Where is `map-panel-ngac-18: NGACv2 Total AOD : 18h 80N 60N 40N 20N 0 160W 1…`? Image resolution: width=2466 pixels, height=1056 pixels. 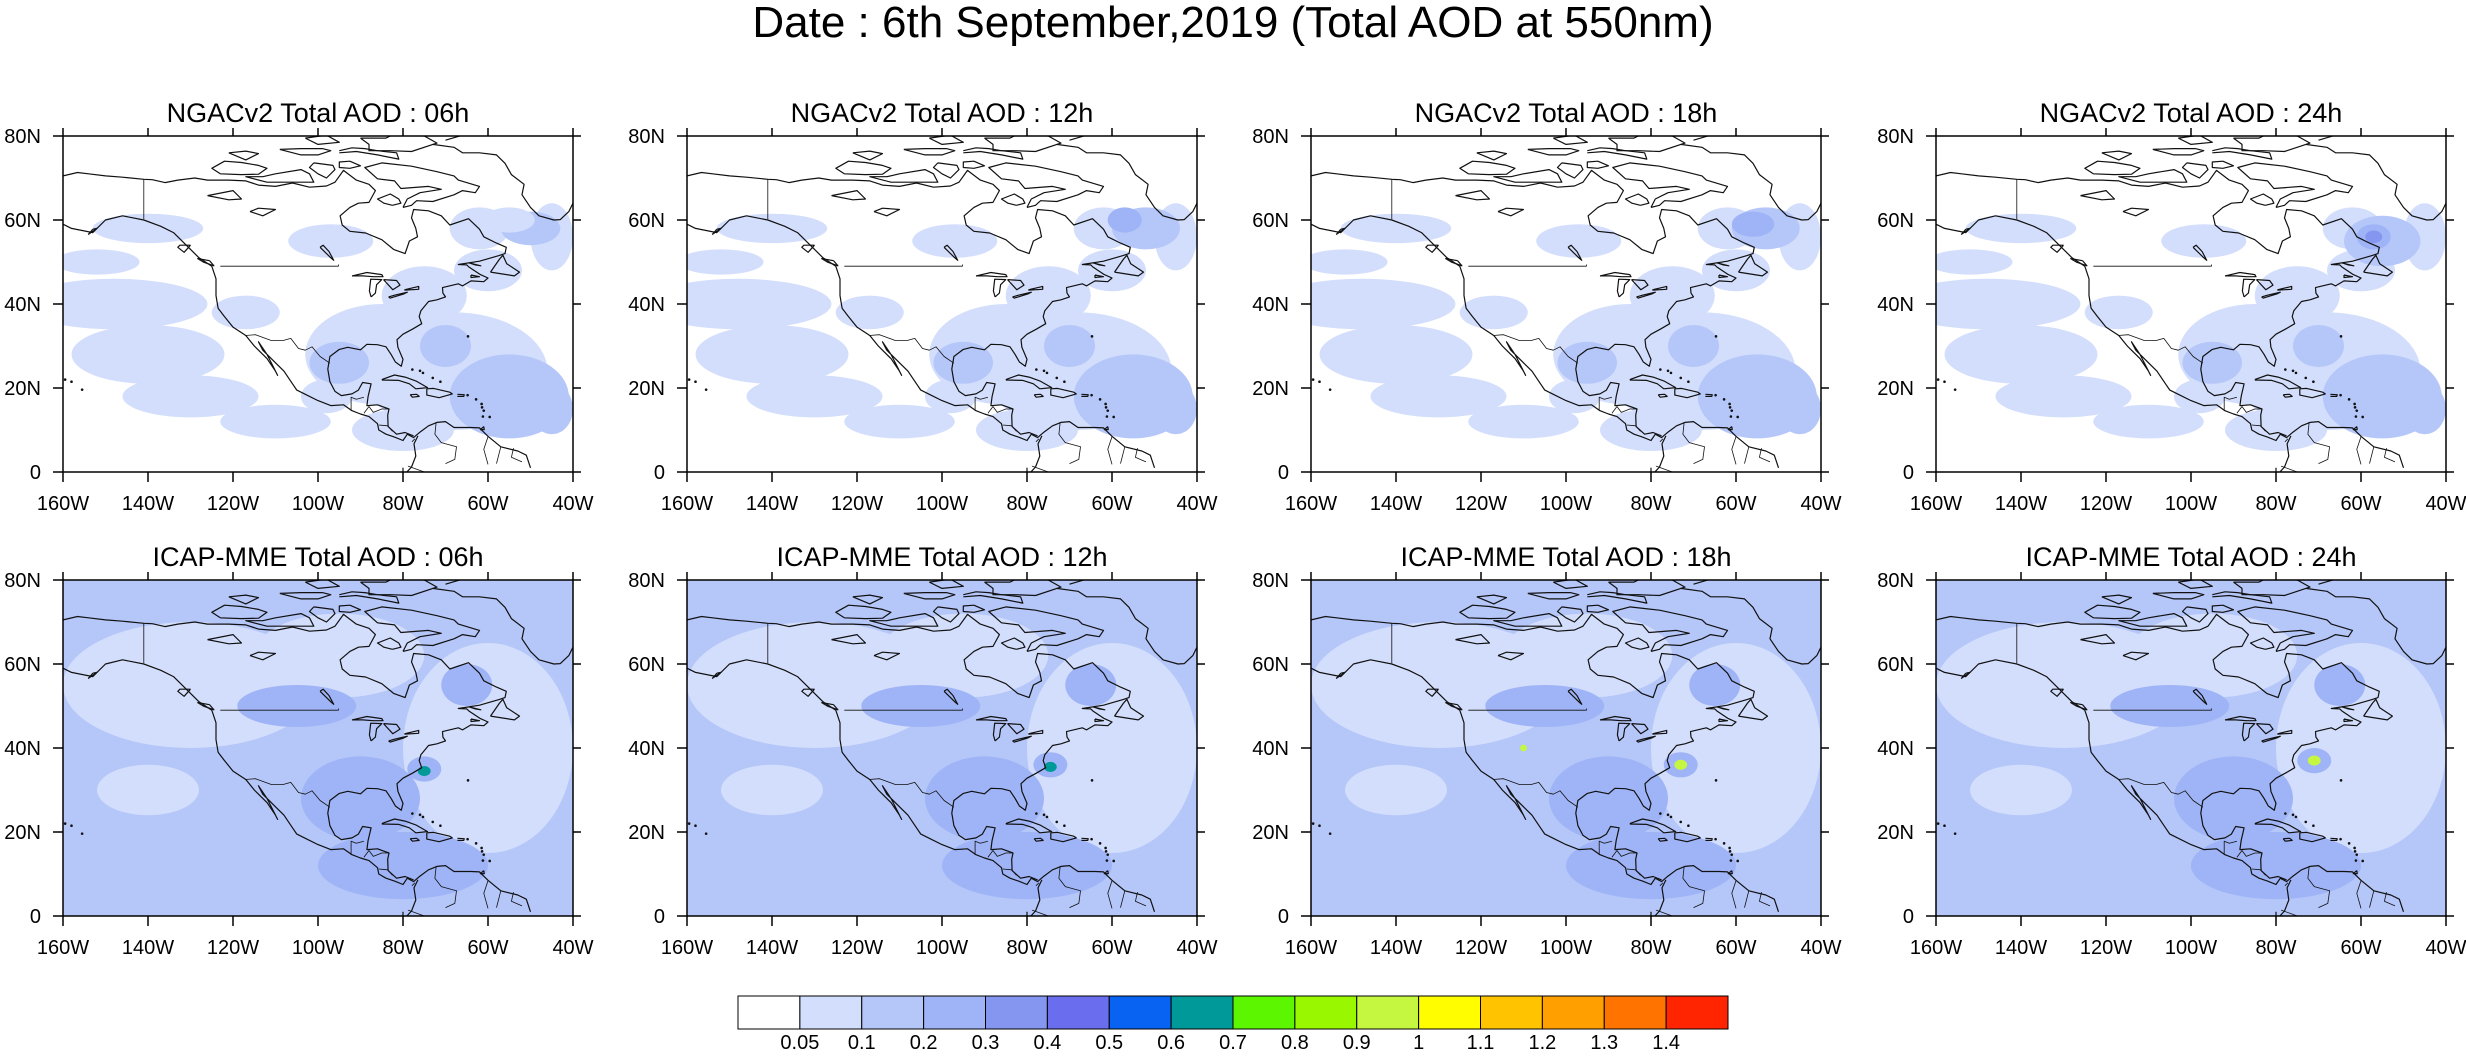
map-panel-ngac-18: NGACv2 Total AOD : 18h 80N 60N 40N 20N 0 160W 1… is located at coordinates (1546, 306).